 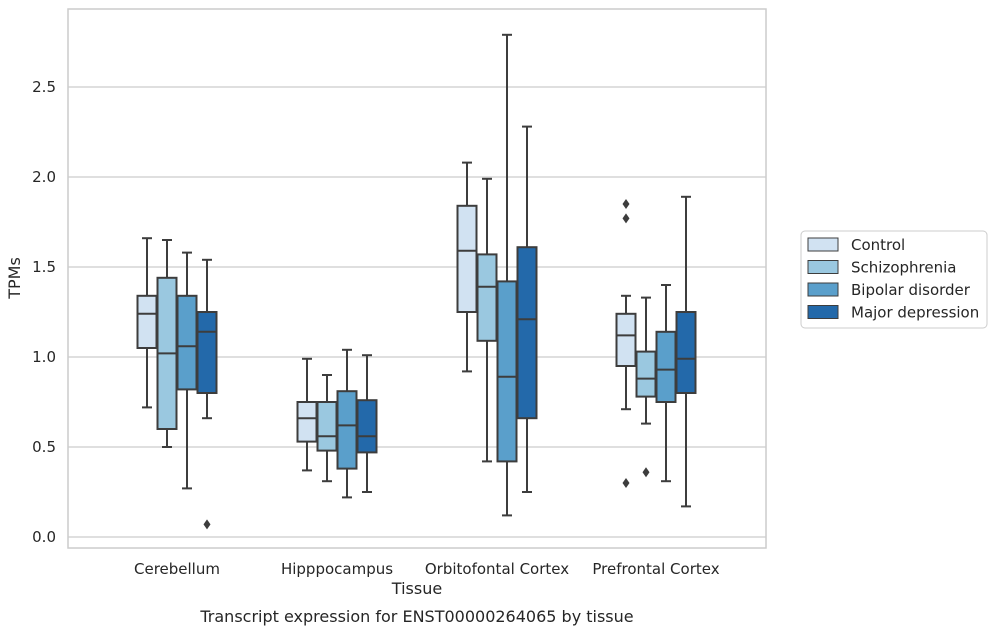 I want to click on legend-label: Major depression, so click(x=915, y=313).